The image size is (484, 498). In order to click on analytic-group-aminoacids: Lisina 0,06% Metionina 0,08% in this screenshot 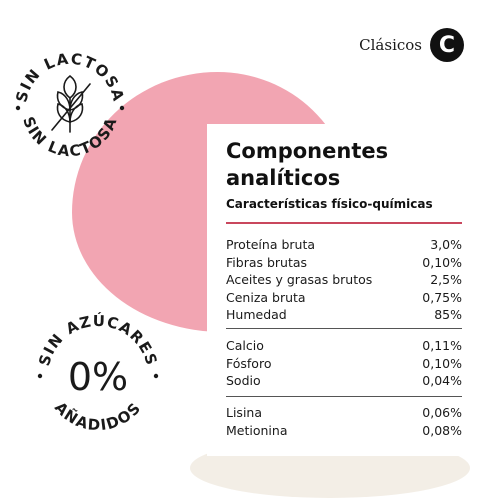, I will do `click(344, 421)`.